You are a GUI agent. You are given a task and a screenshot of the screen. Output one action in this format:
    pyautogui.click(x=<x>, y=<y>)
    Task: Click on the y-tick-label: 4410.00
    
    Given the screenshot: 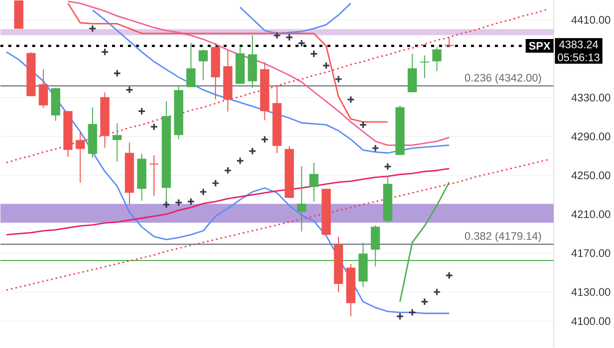 What is the action you would take?
    pyautogui.click(x=590, y=20)
    